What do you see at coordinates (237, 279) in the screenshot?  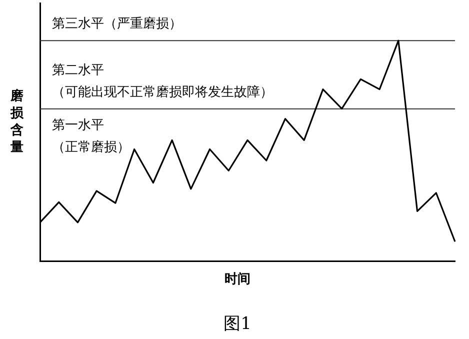 I see `x-axis-title: 时间` at bounding box center [237, 279].